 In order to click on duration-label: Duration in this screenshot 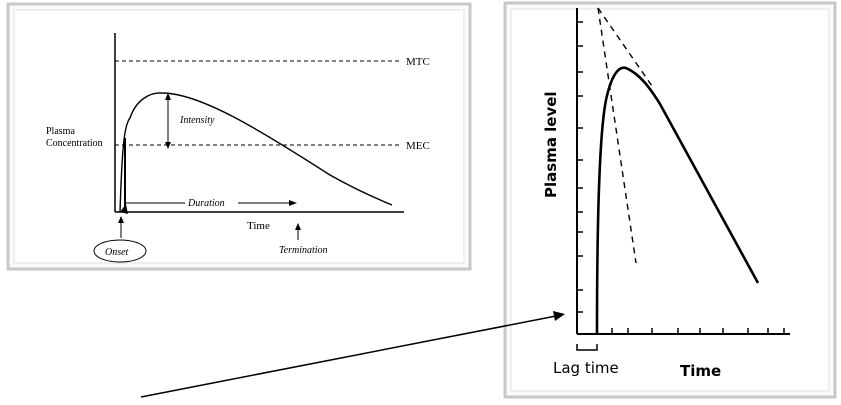, I will do `click(206, 203)`.